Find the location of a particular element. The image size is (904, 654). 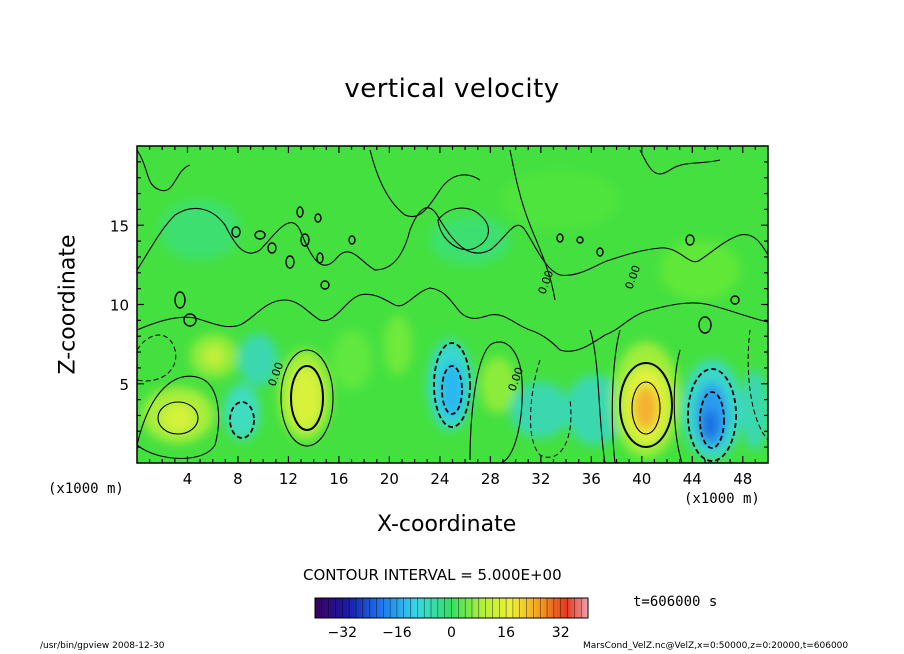

colorbar-tick-labels: −32 −16 0 16 32 is located at coordinates (449, 633).